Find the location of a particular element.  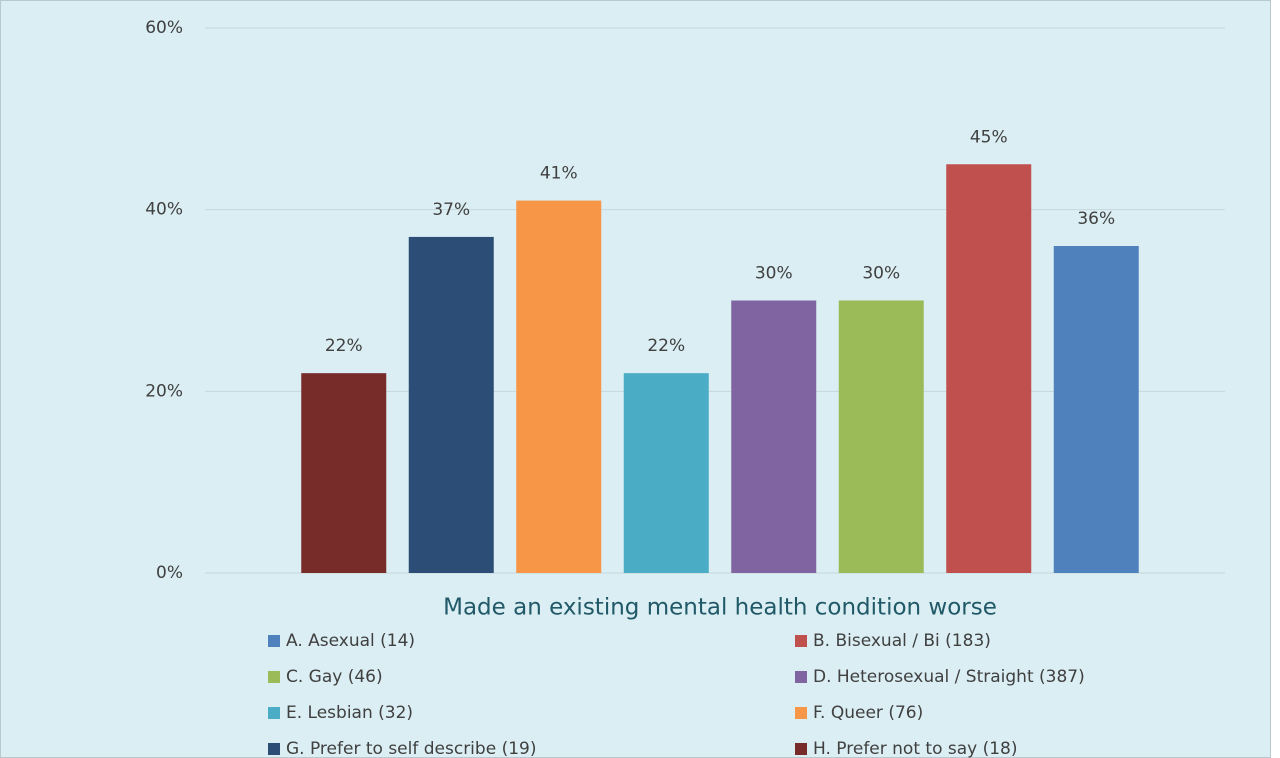

legend-label: B. Bisexual / Bi (183) is located at coordinates (902, 641).